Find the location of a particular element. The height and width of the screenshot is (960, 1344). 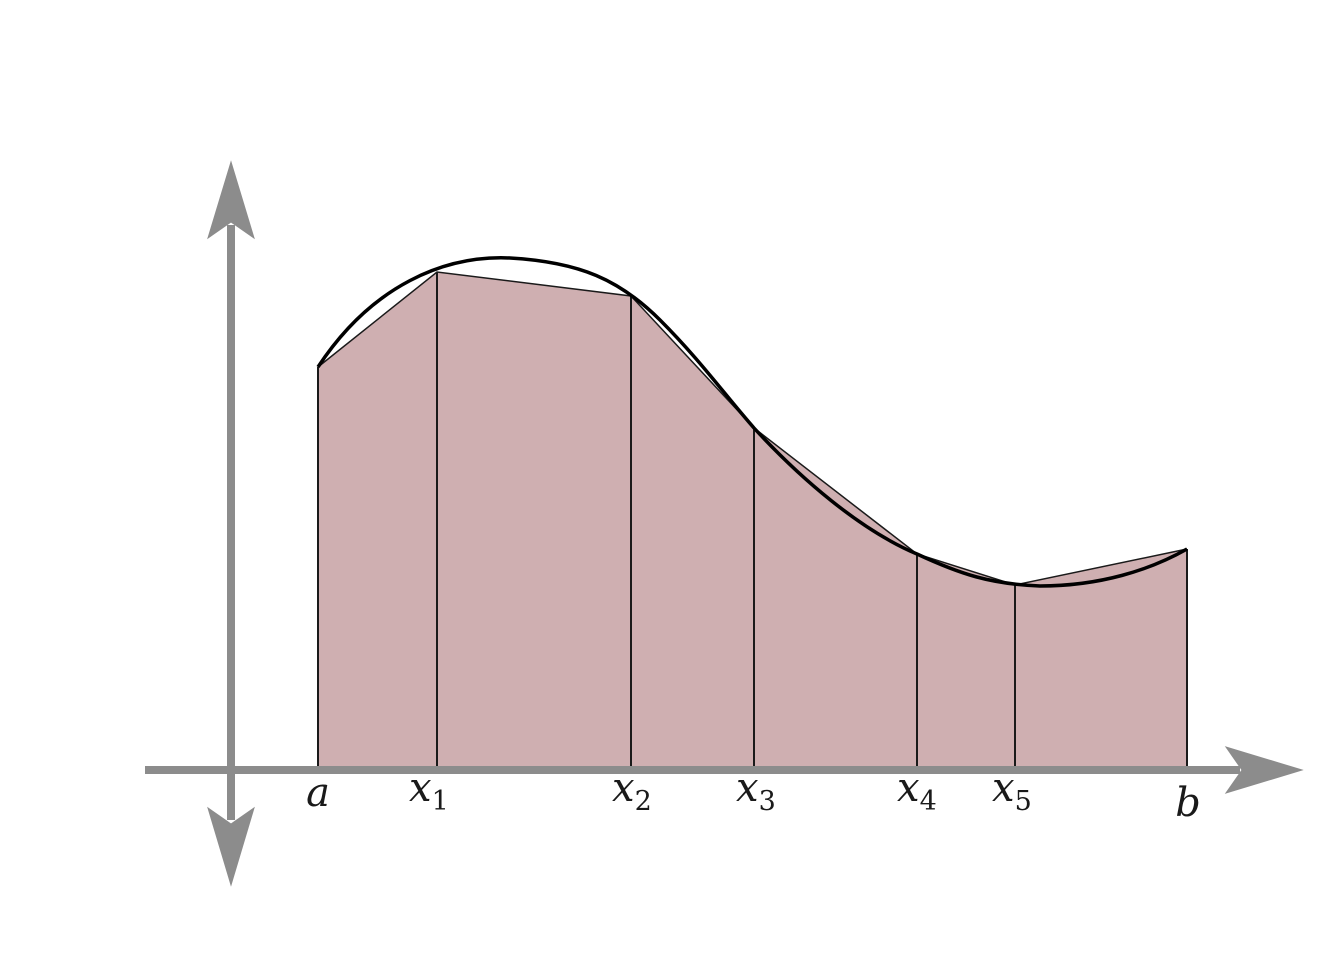

label-x4-sub: 4 is located at coordinates (928, 801).